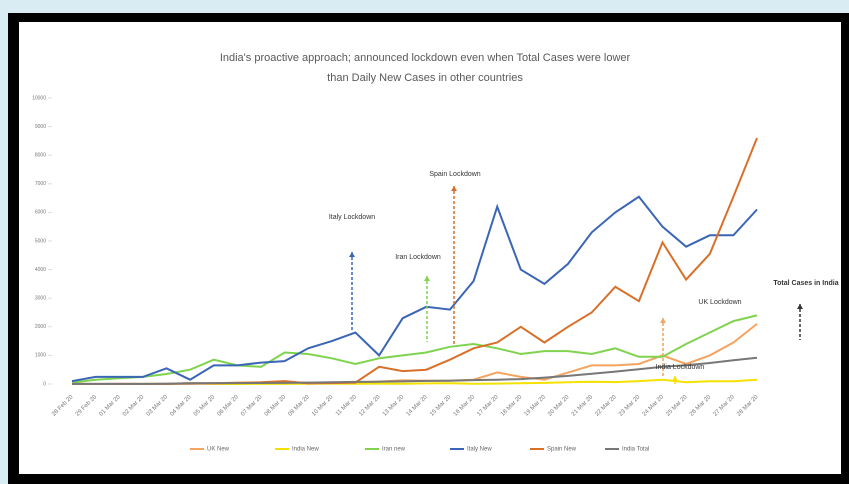  Describe the element at coordinates (218, 450) in the screenshot. I see `legend-label: UK New` at that location.